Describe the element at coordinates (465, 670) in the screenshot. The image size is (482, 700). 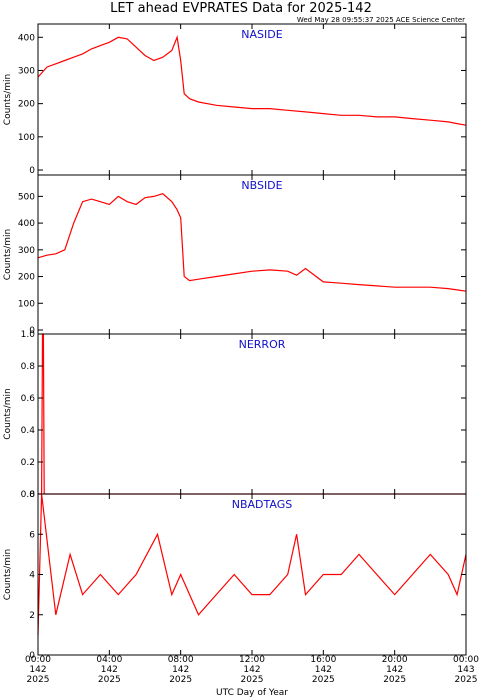
I see `x-tick-label: 143` at that location.